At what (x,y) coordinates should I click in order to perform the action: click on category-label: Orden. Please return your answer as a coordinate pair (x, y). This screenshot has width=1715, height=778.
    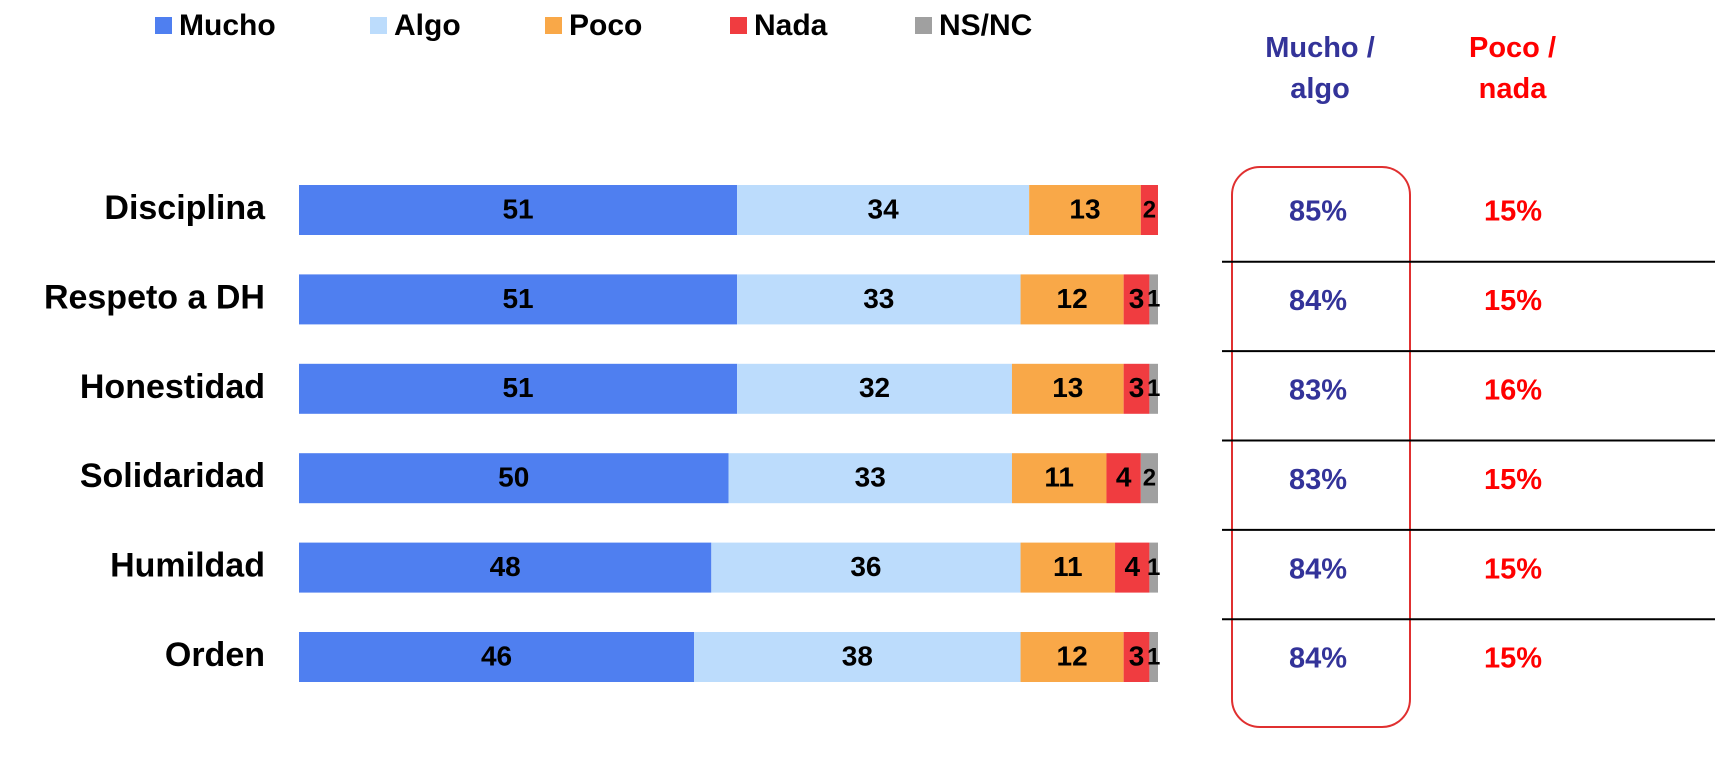
    Looking at the image, I should click on (215, 655).